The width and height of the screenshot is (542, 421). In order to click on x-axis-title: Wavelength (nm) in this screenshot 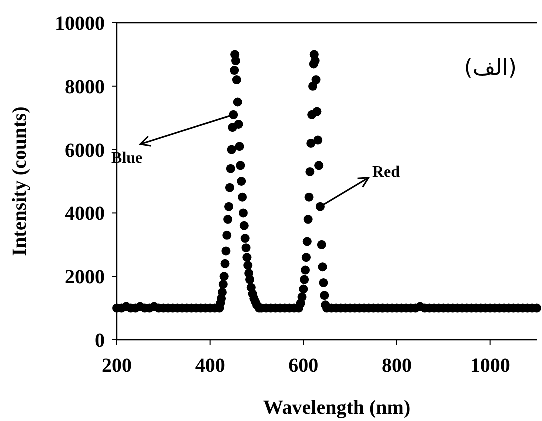, I will do `click(337, 408)`.